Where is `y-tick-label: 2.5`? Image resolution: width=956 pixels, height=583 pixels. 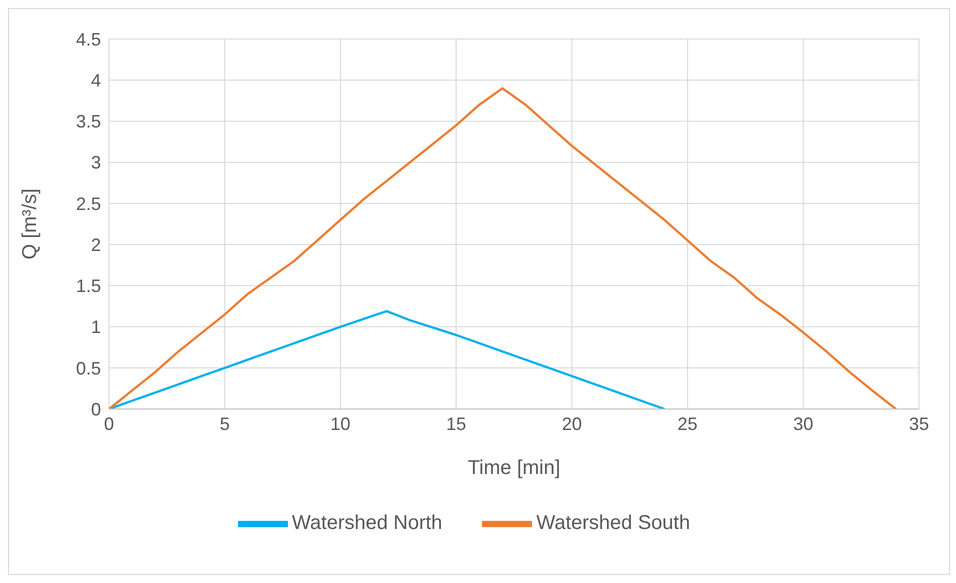
y-tick-label: 2.5 is located at coordinates (88, 204).